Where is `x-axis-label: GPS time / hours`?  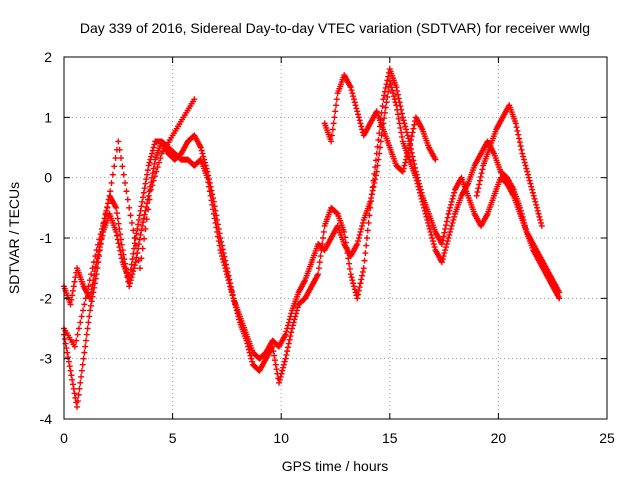 x-axis-label: GPS time / hours is located at coordinates (335, 466).